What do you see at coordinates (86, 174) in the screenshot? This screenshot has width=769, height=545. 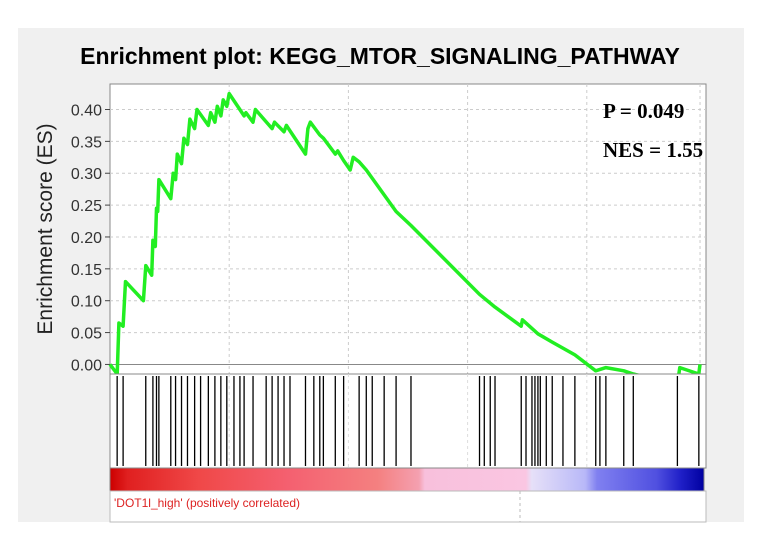 I see `y-tick-label: 0.30` at bounding box center [86, 174].